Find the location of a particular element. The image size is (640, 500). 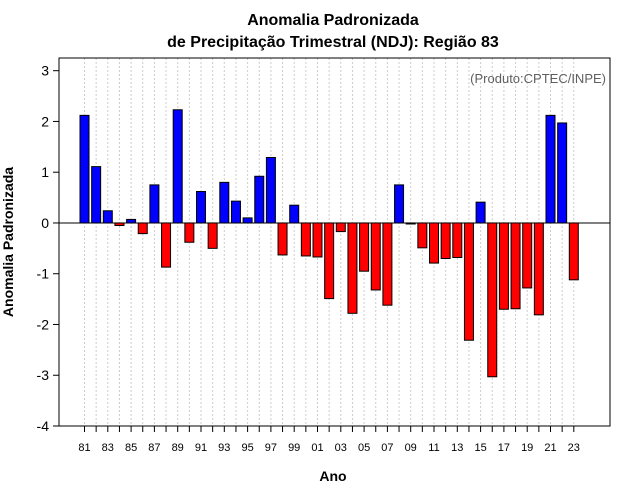

x-tick-label: 87 is located at coordinates (154, 448).